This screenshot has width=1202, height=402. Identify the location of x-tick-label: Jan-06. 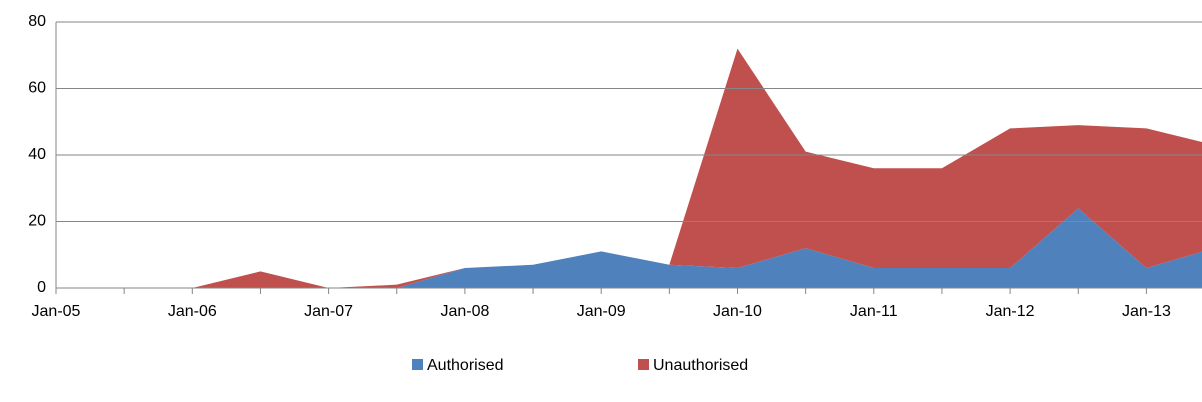
(192, 311).